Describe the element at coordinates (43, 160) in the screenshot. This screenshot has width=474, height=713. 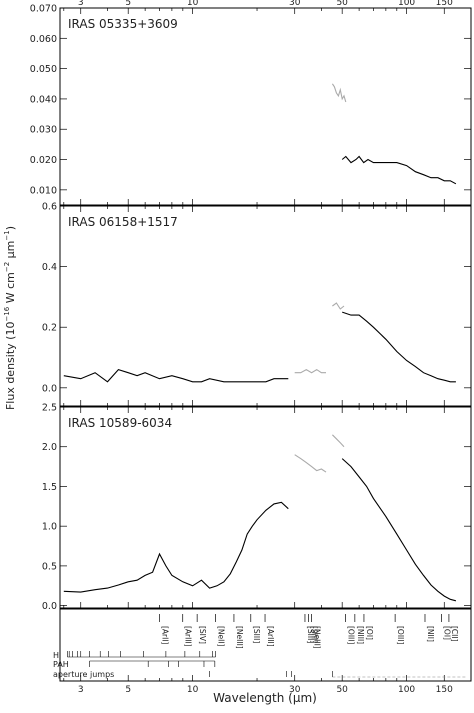
I see `y-tick-label: 0.020` at that location.